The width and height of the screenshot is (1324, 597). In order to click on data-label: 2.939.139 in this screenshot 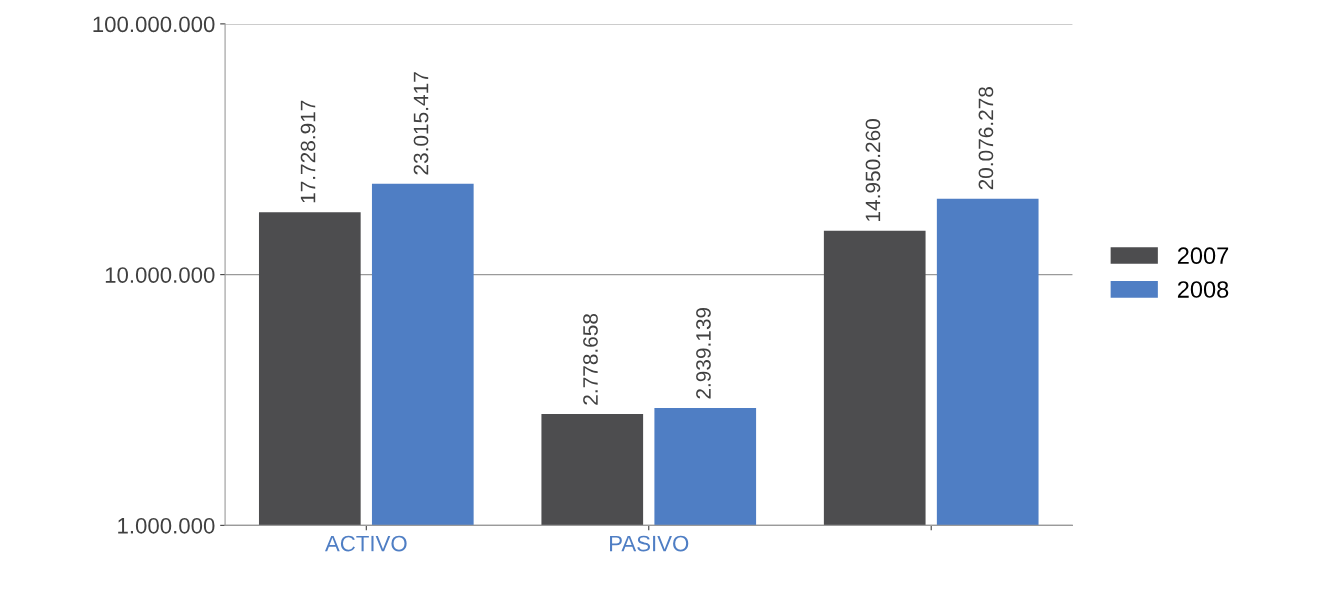, I will do `click(703, 353)`.